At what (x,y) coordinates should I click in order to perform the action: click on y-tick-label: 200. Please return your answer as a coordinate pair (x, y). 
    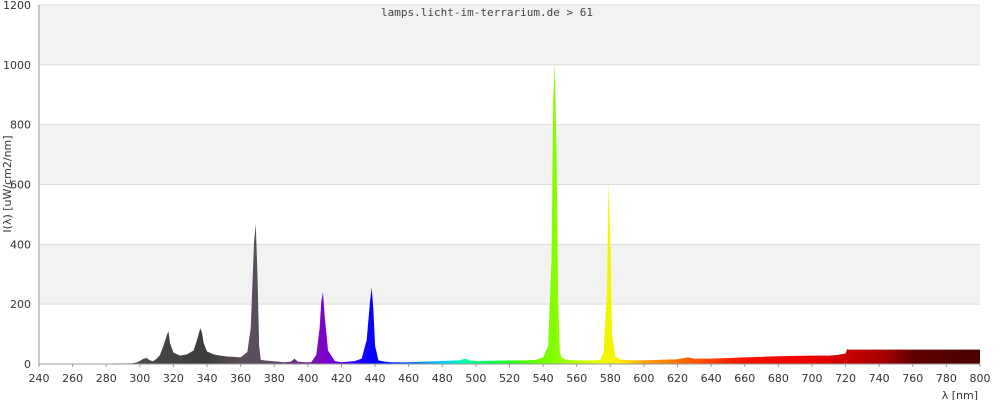
    Looking at the image, I should click on (20, 304).